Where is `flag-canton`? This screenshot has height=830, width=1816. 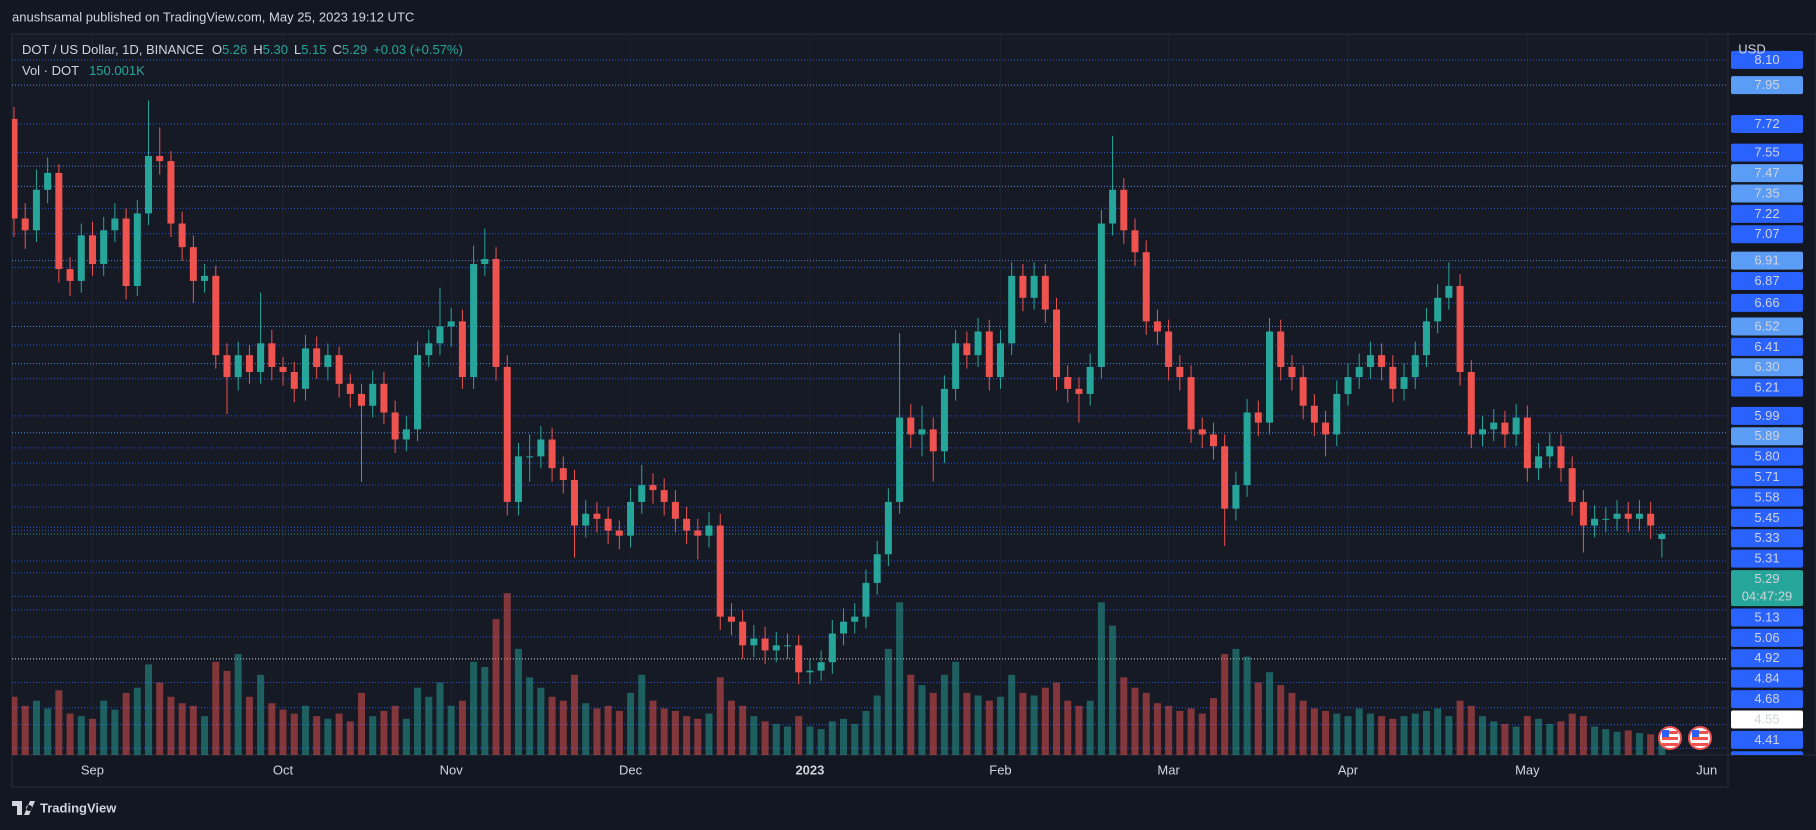
flag-canton is located at coordinates (1665, 733).